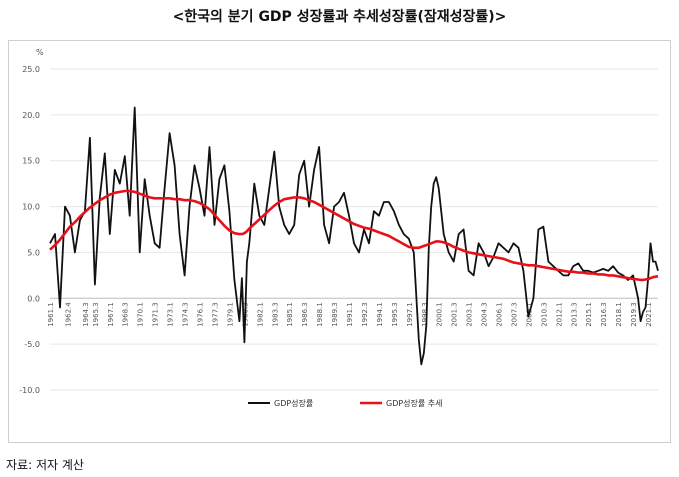  Describe the element at coordinates (414, 403) in the screenshot. I see `legend-label: GDP성장률 추세` at that location.